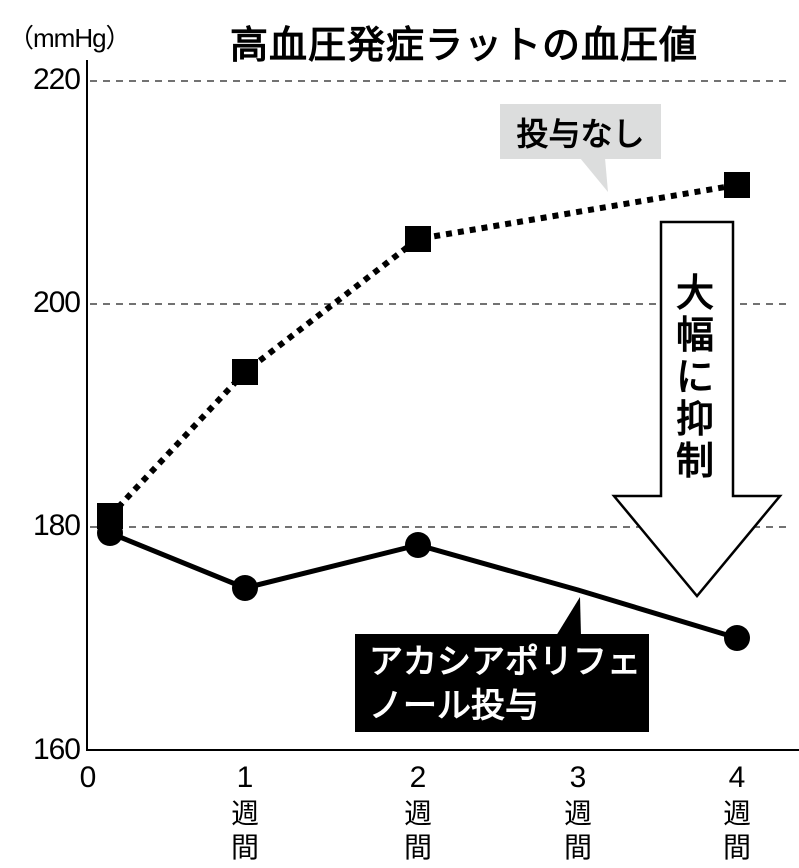  What do you see at coordinates (454, 706) in the screenshot?
I see `label-acacia-line2: ノール投与` at bounding box center [454, 706].